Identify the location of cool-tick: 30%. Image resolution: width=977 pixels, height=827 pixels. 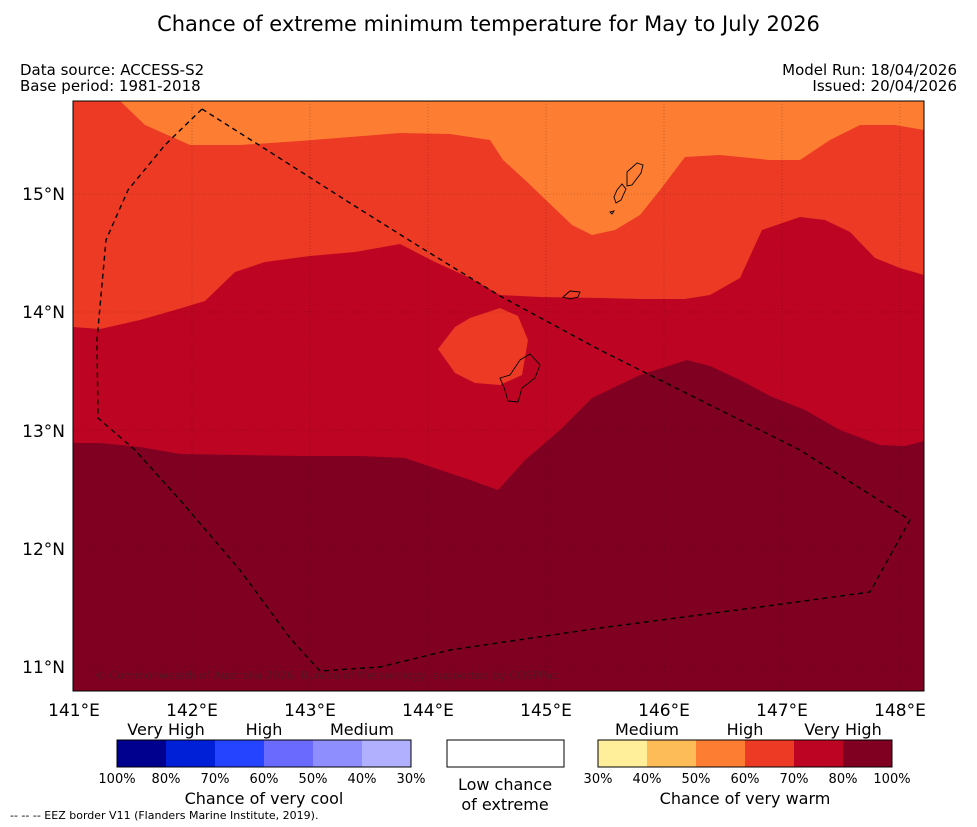
(411, 779).